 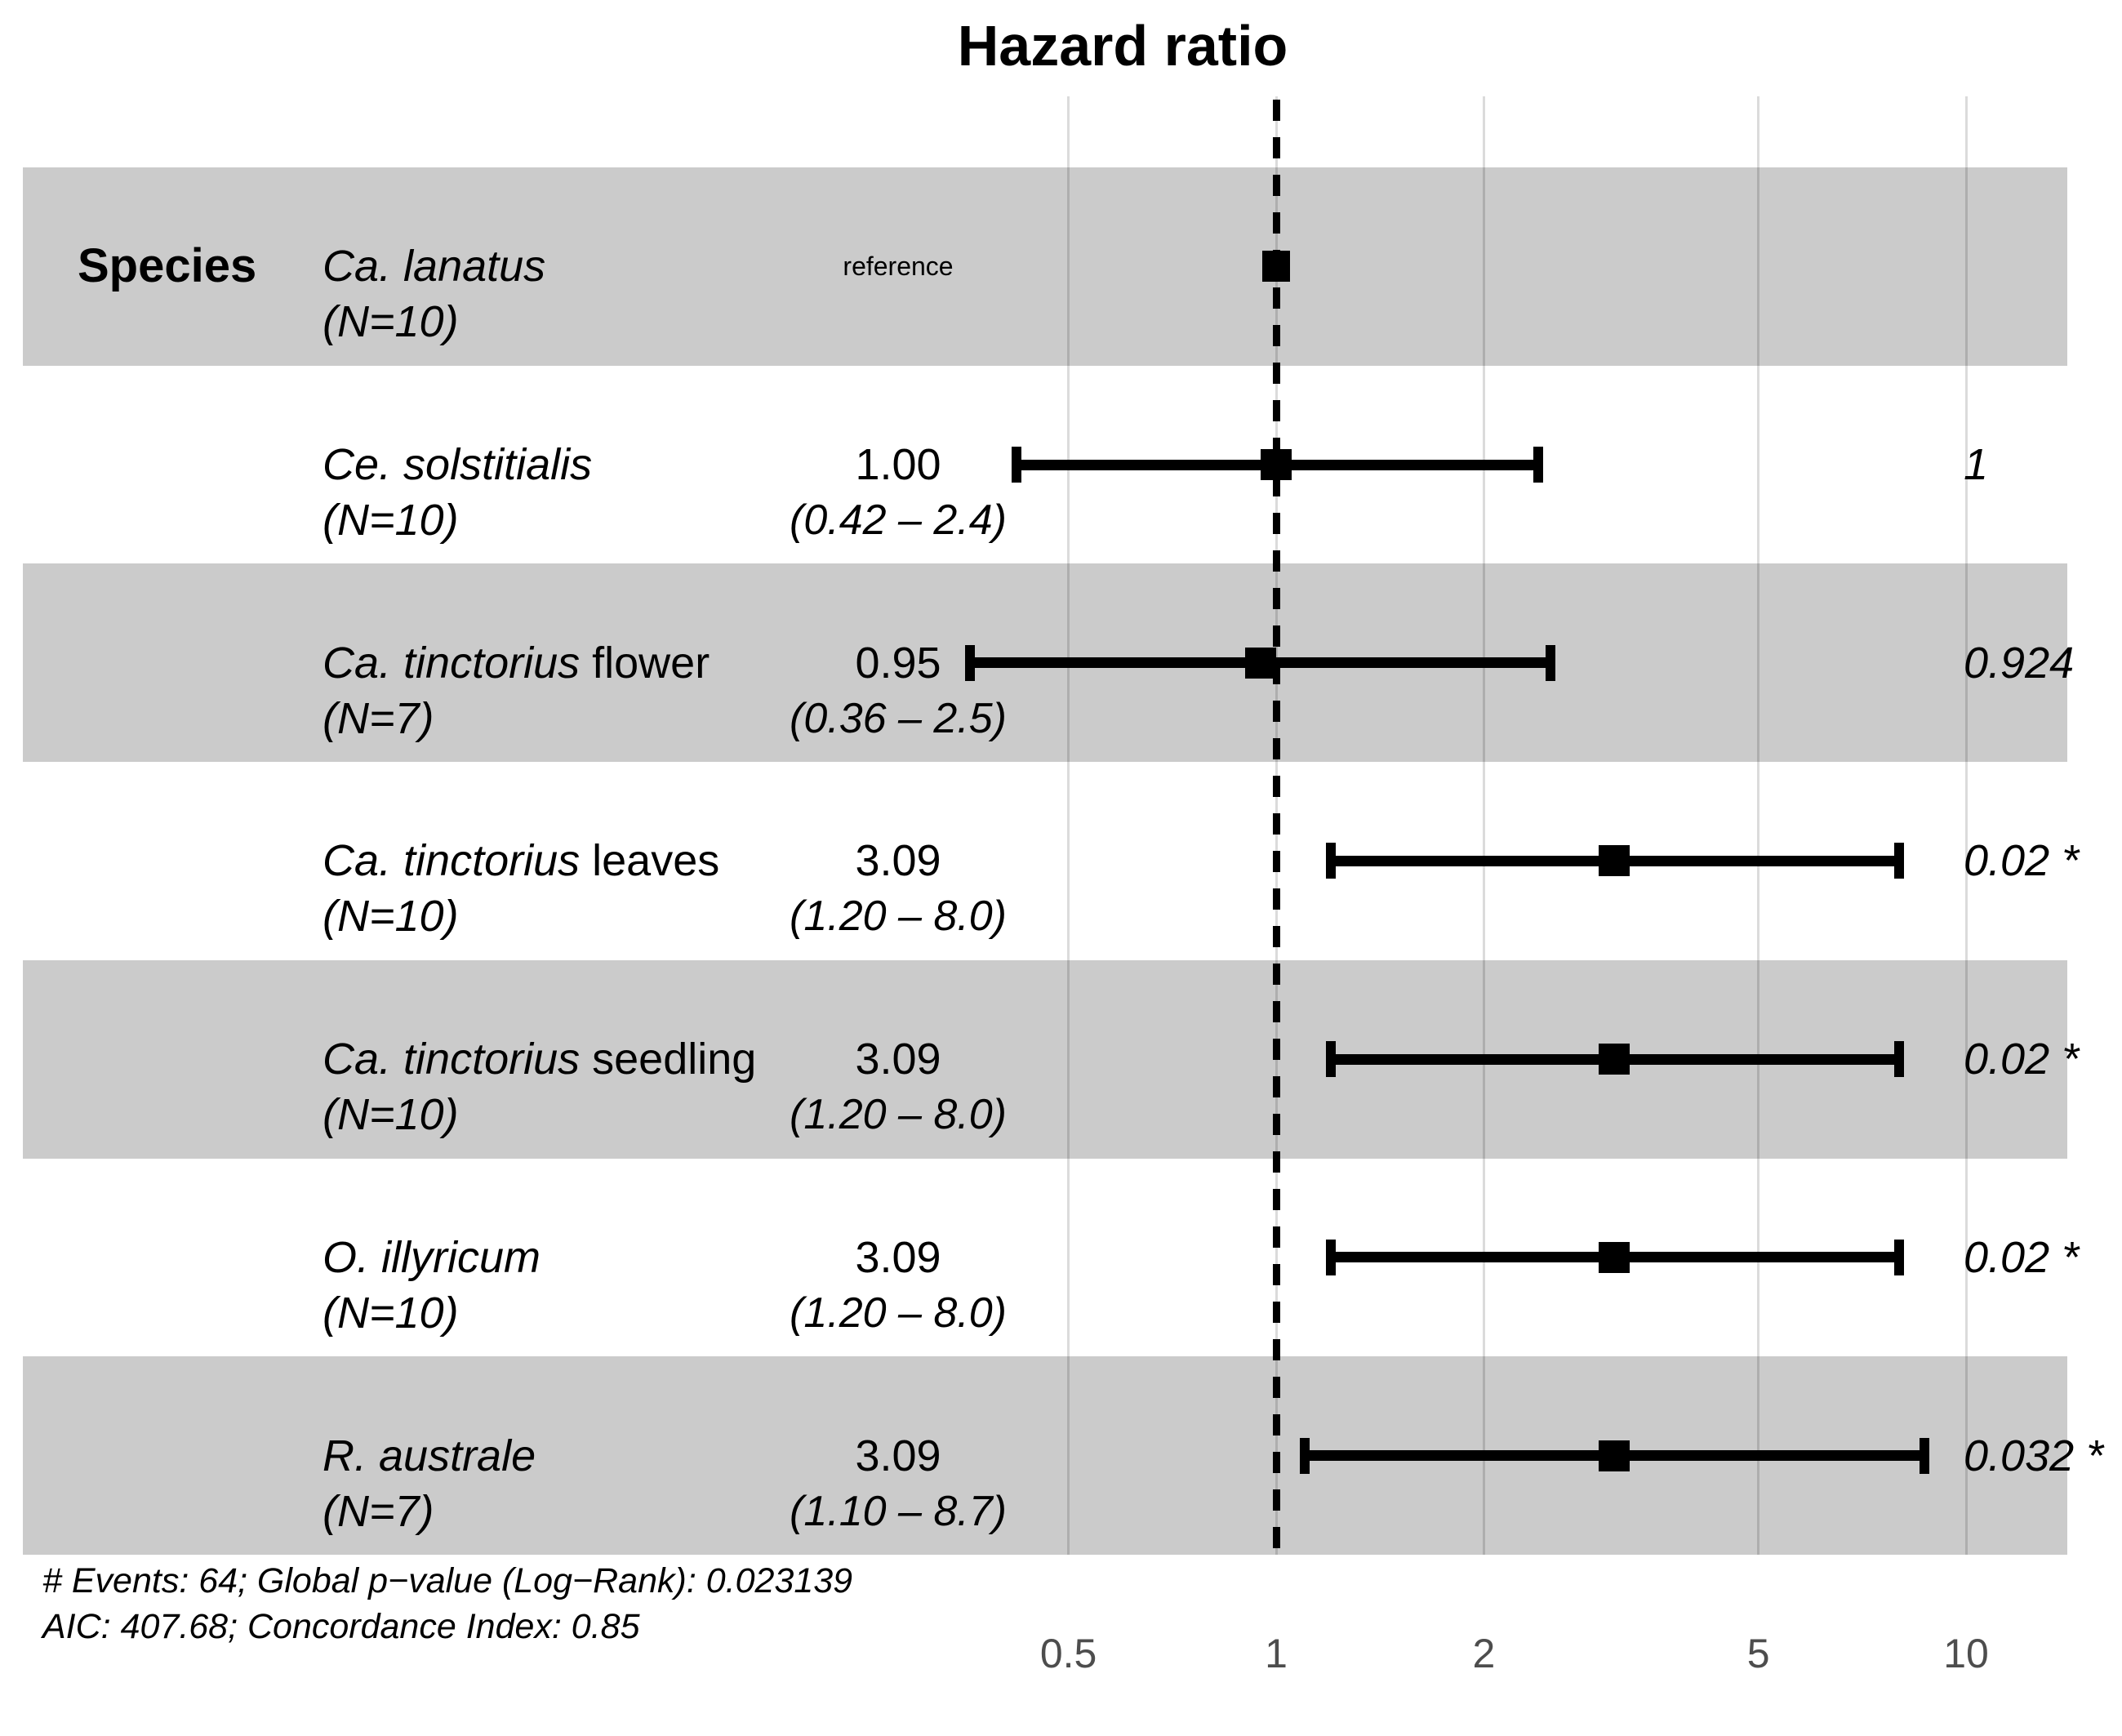 I want to click on ci-range: (0.42 – 2.4), so click(x=898, y=520).